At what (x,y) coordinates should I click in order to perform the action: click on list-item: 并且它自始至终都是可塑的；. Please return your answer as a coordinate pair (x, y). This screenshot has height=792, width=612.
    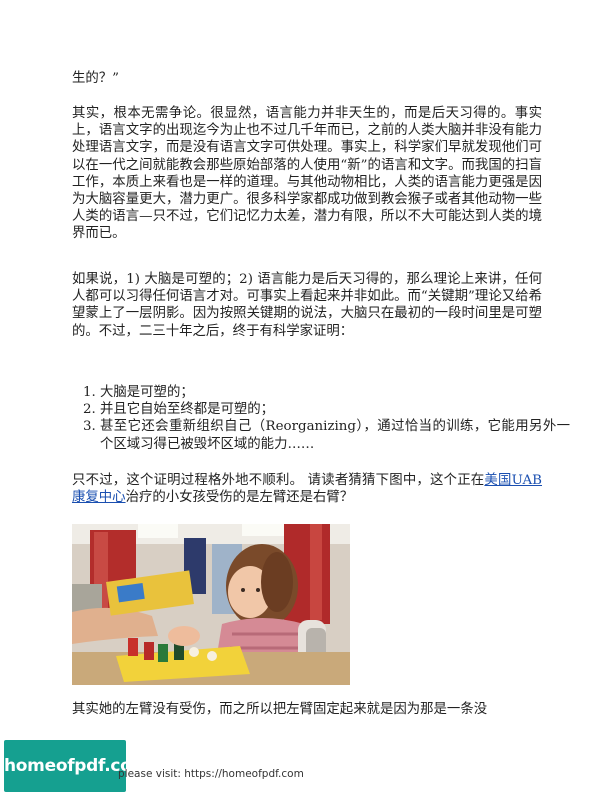
    Looking at the image, I should click on (335, 409).